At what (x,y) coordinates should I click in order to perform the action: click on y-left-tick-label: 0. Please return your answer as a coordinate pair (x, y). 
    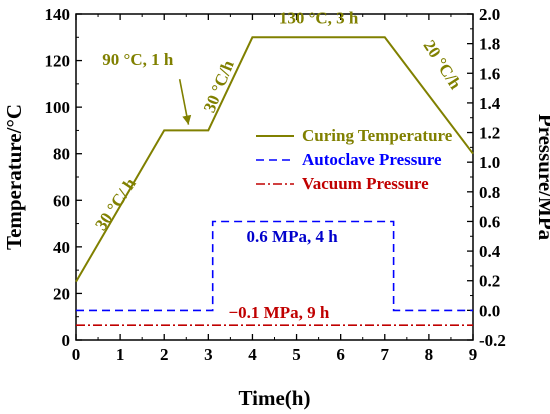
    Looking at the image, I should click on (66, 340).